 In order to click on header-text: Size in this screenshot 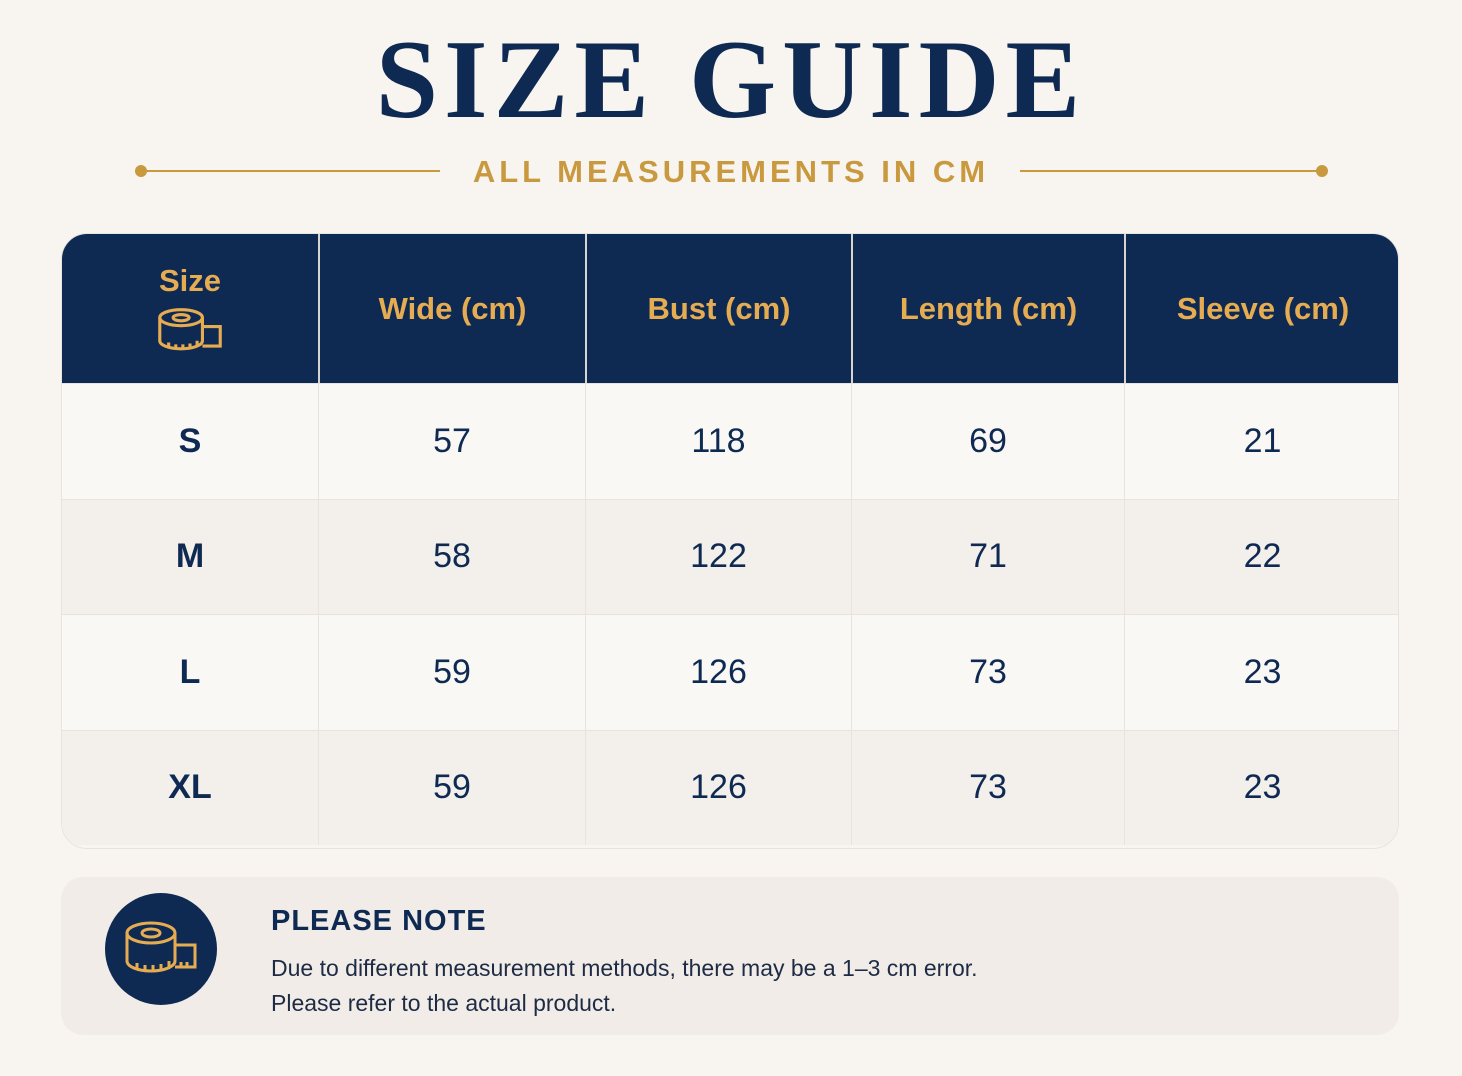, I will do `click(190, 280)`.